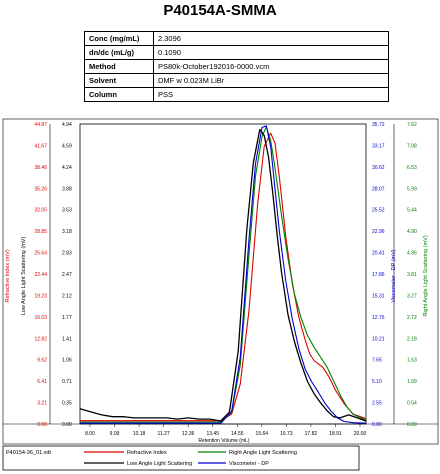  I want to click on x-tick-label: 16.73, so click(286, 434).